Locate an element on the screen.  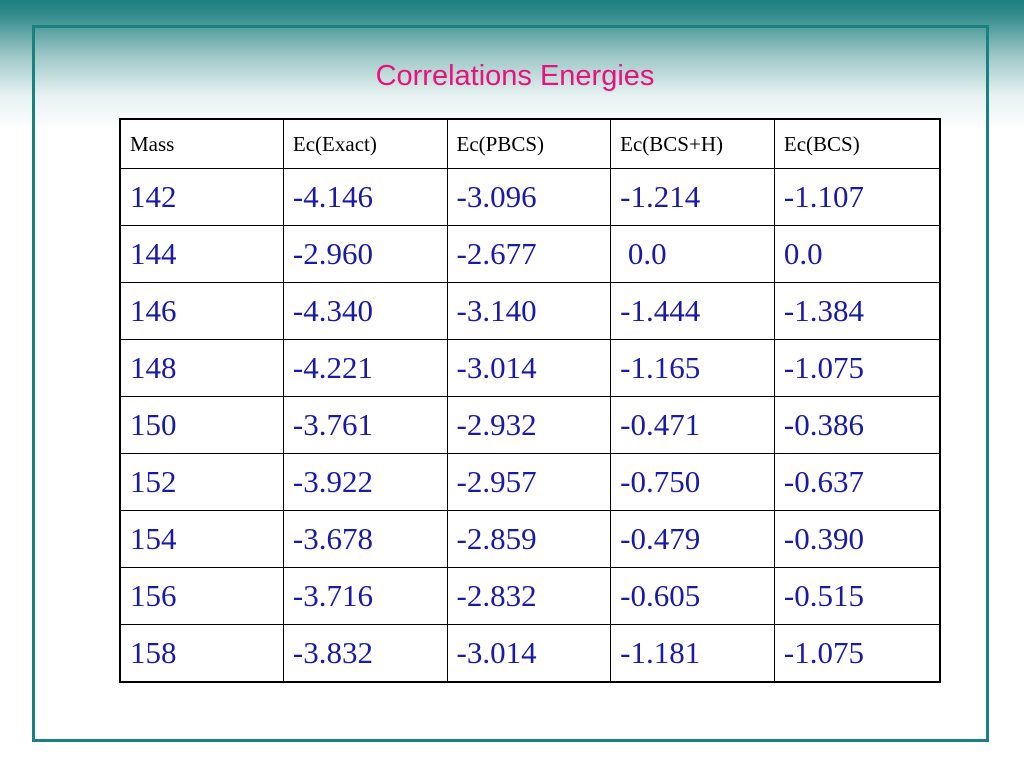
cell-ec-exact: -3.832 is located at coordinates (365, 653).